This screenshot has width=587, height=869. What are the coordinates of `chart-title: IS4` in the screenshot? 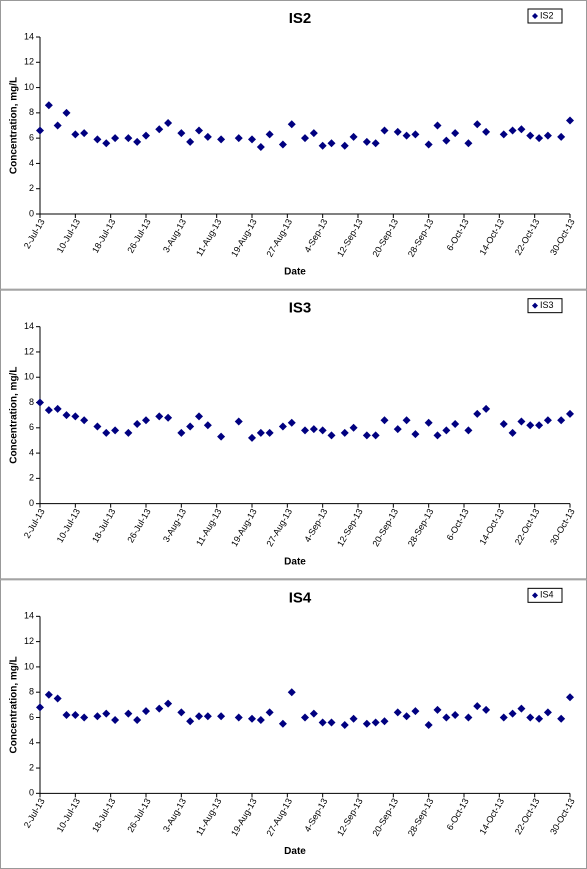 It's located at (300, 597).